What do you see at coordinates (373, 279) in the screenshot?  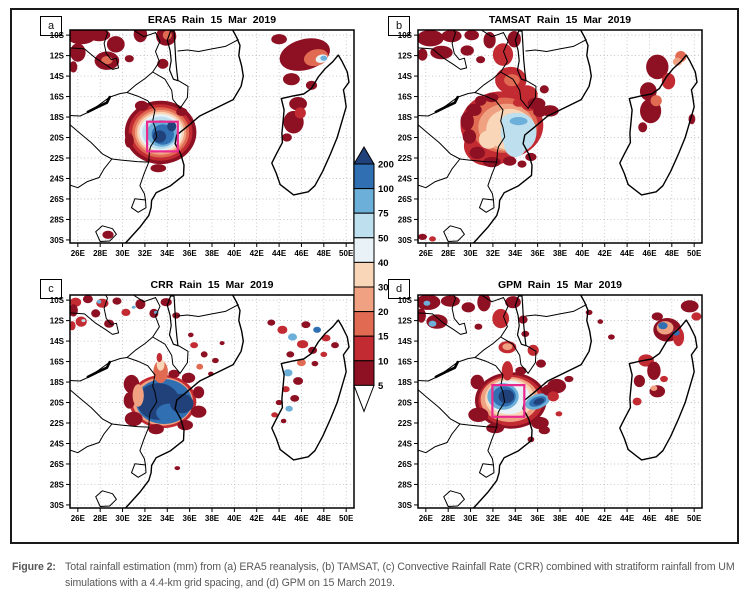 I see `colorbar: 200 100 75 50 40 30 20 15 10 5` at bounding box center [373, 279].